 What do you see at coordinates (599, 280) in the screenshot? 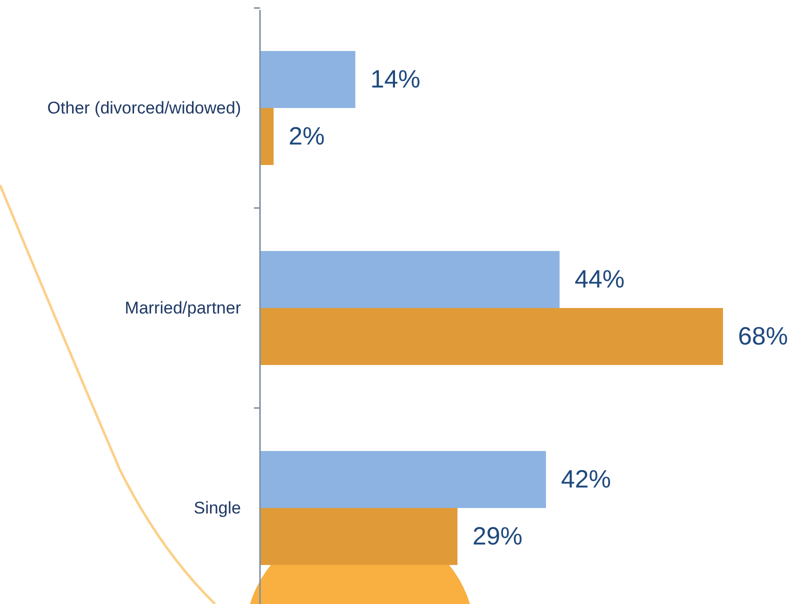
I see `data-label: 44%` at bounding box center [599, 280].